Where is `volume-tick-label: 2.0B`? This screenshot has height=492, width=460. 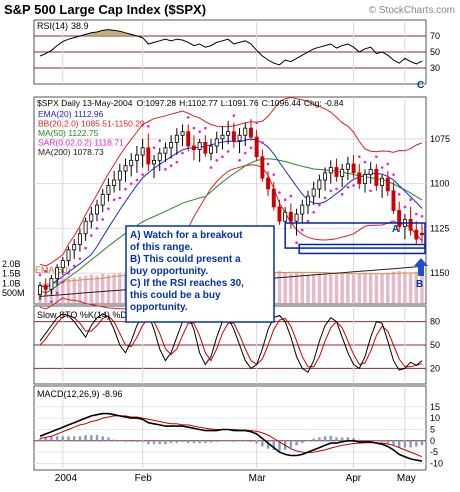
volume-tick-label: 2.0B is located at coordinates (11, 264).